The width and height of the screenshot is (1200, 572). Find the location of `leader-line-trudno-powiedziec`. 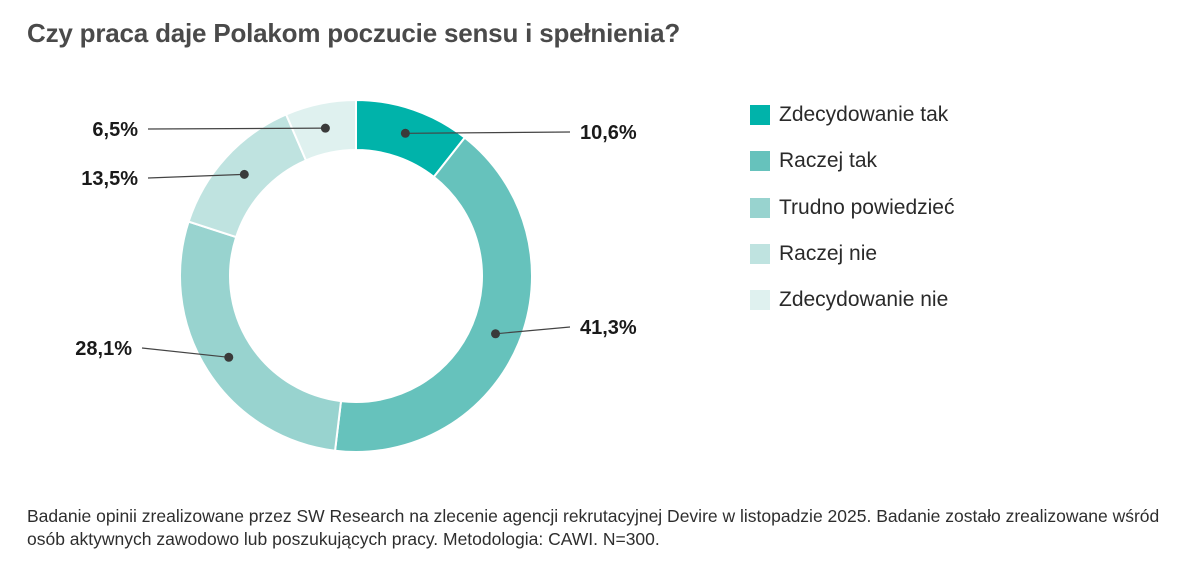

leader-line-trudno-powiedziec is located at coordinates (185, 352).